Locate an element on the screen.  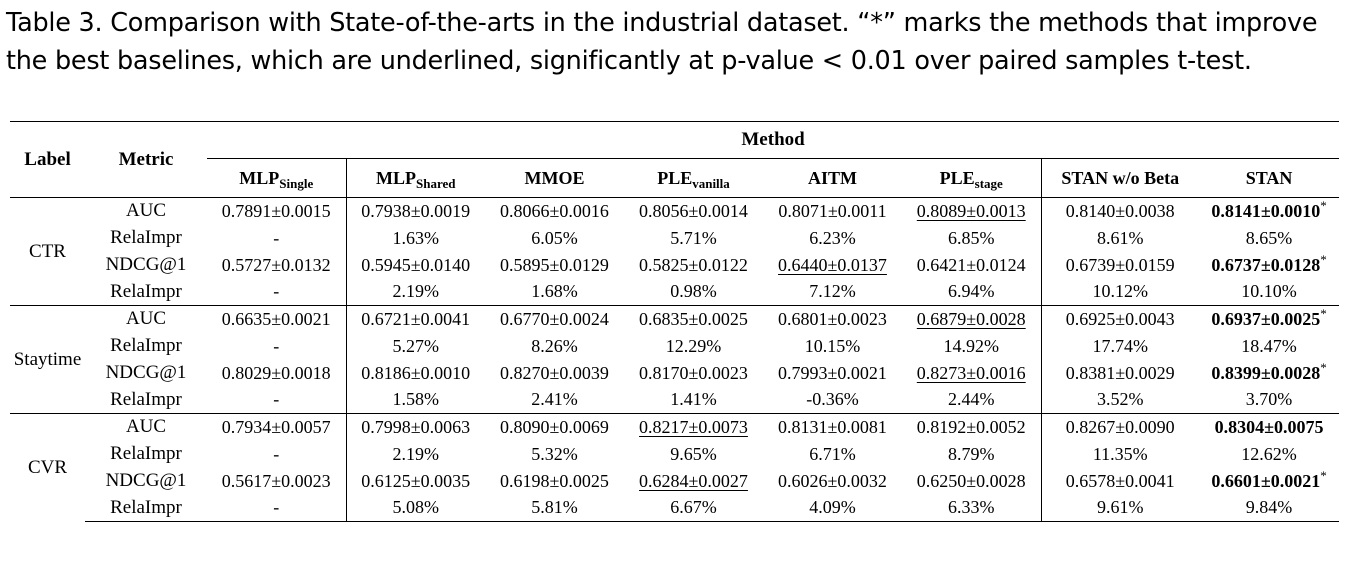
cell-value: 0.8141±0.0010 is located at coordinates (1266, 210).